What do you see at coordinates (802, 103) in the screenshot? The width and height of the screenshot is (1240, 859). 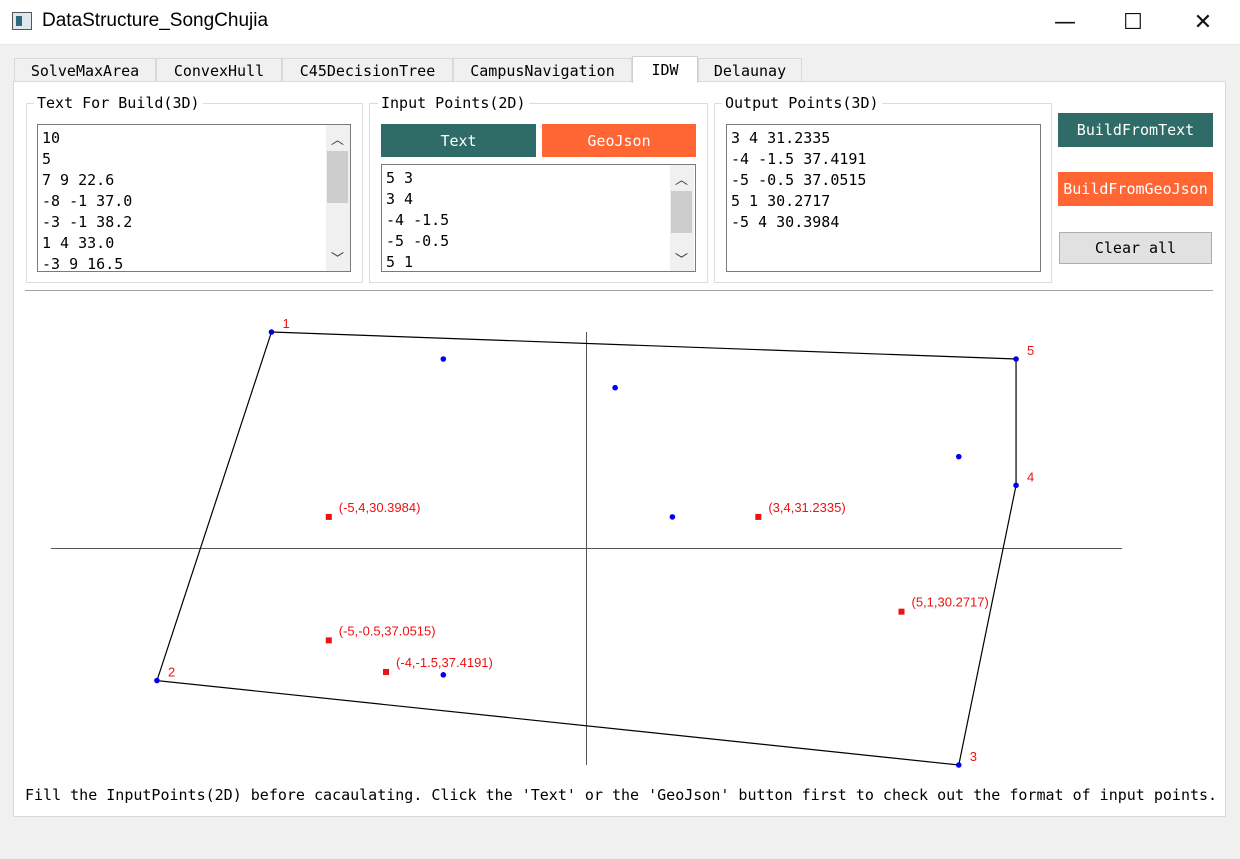 I see `output-points-group-title: Output Points(3D)` at bounding box center [802, 103].